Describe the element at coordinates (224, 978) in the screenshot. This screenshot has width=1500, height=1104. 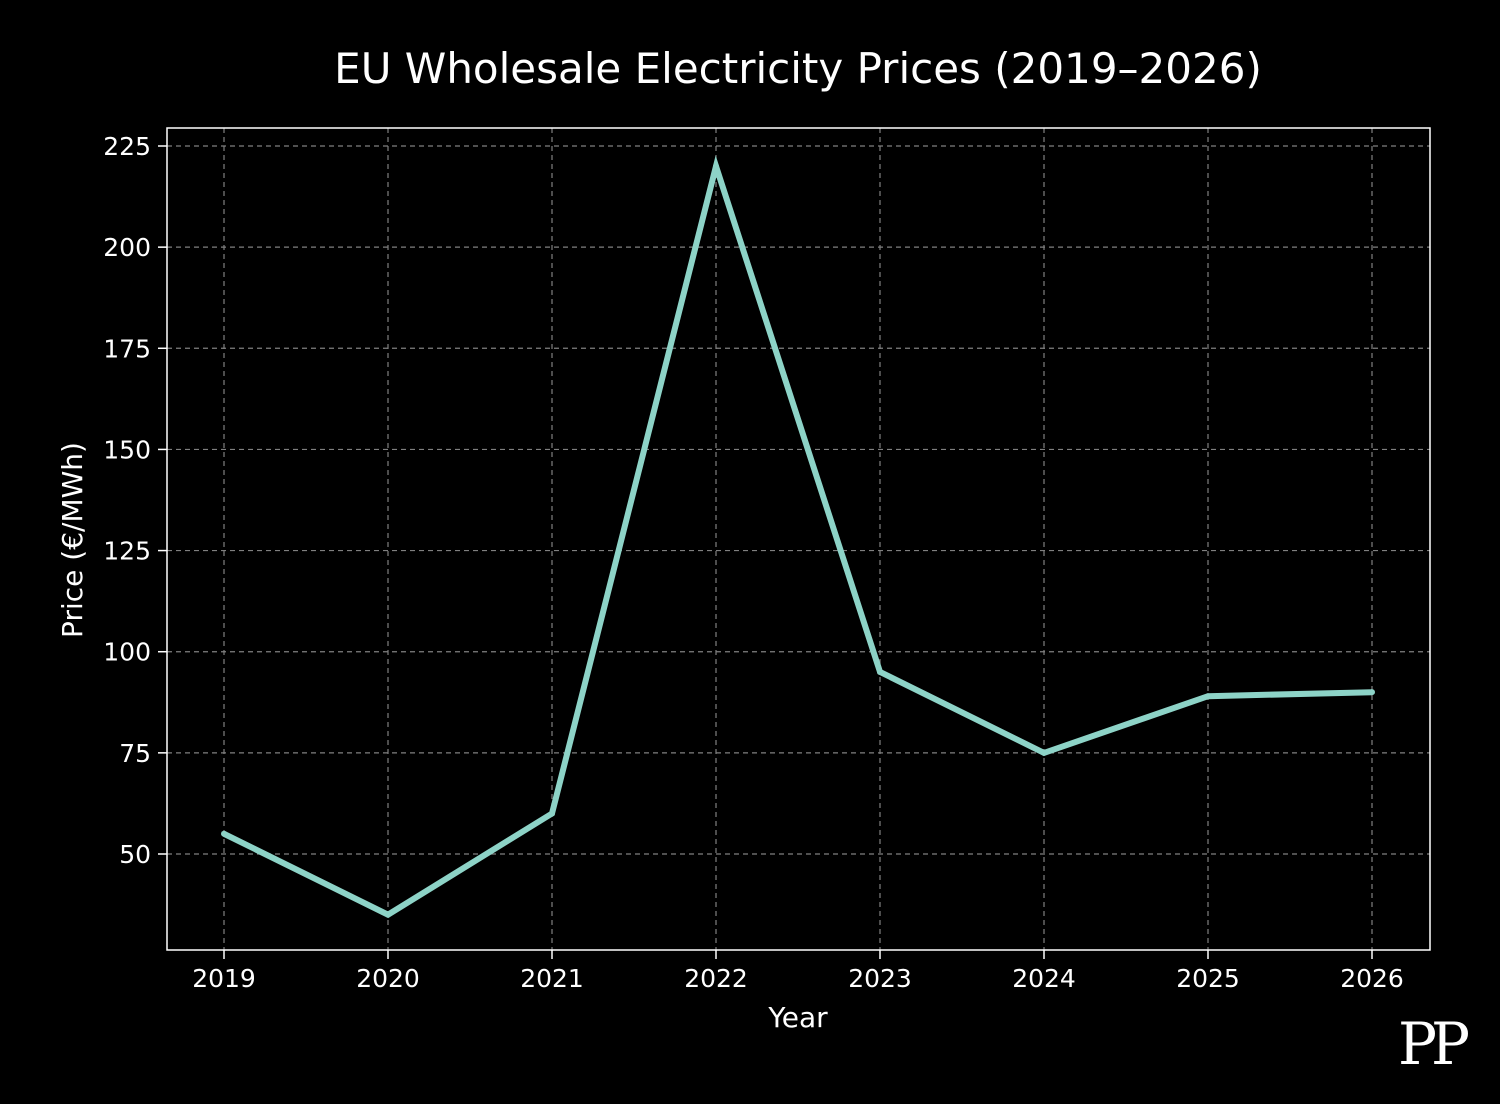
I see `x-tick-label-2019: 2019` at that location.